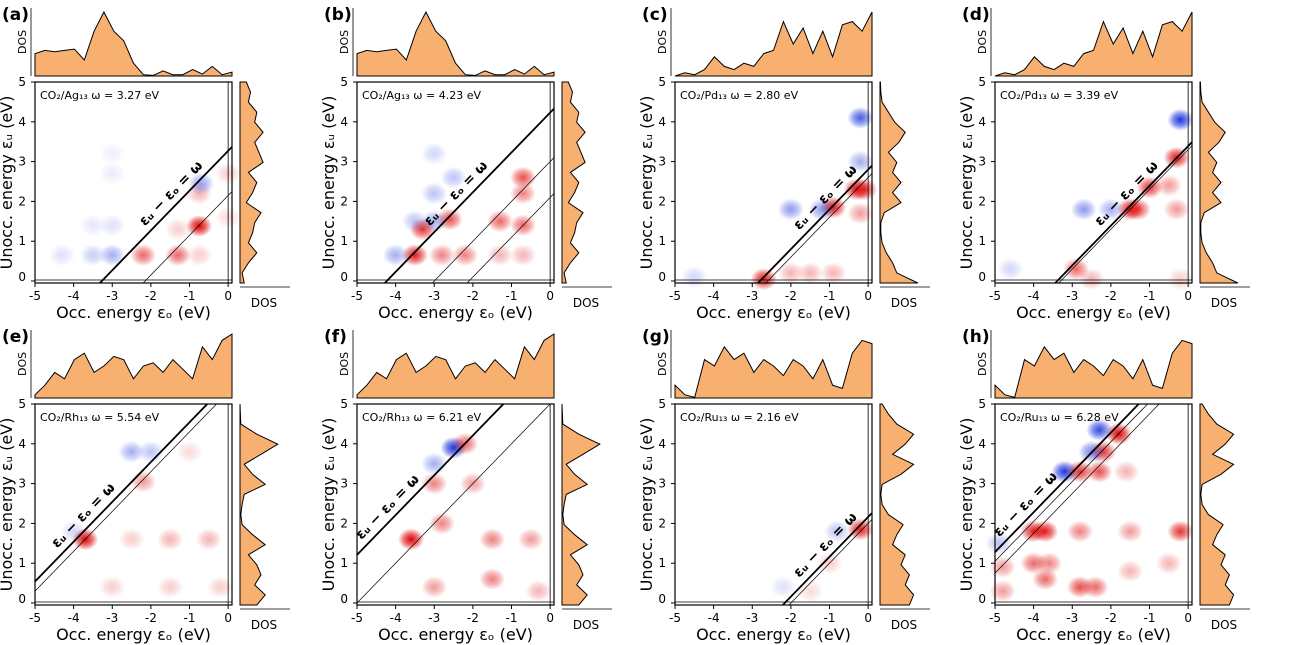  What do you see at coordinates (1093, 182) in the screenshot?
I see `plot-frame` at bounding box center [1093, 182].